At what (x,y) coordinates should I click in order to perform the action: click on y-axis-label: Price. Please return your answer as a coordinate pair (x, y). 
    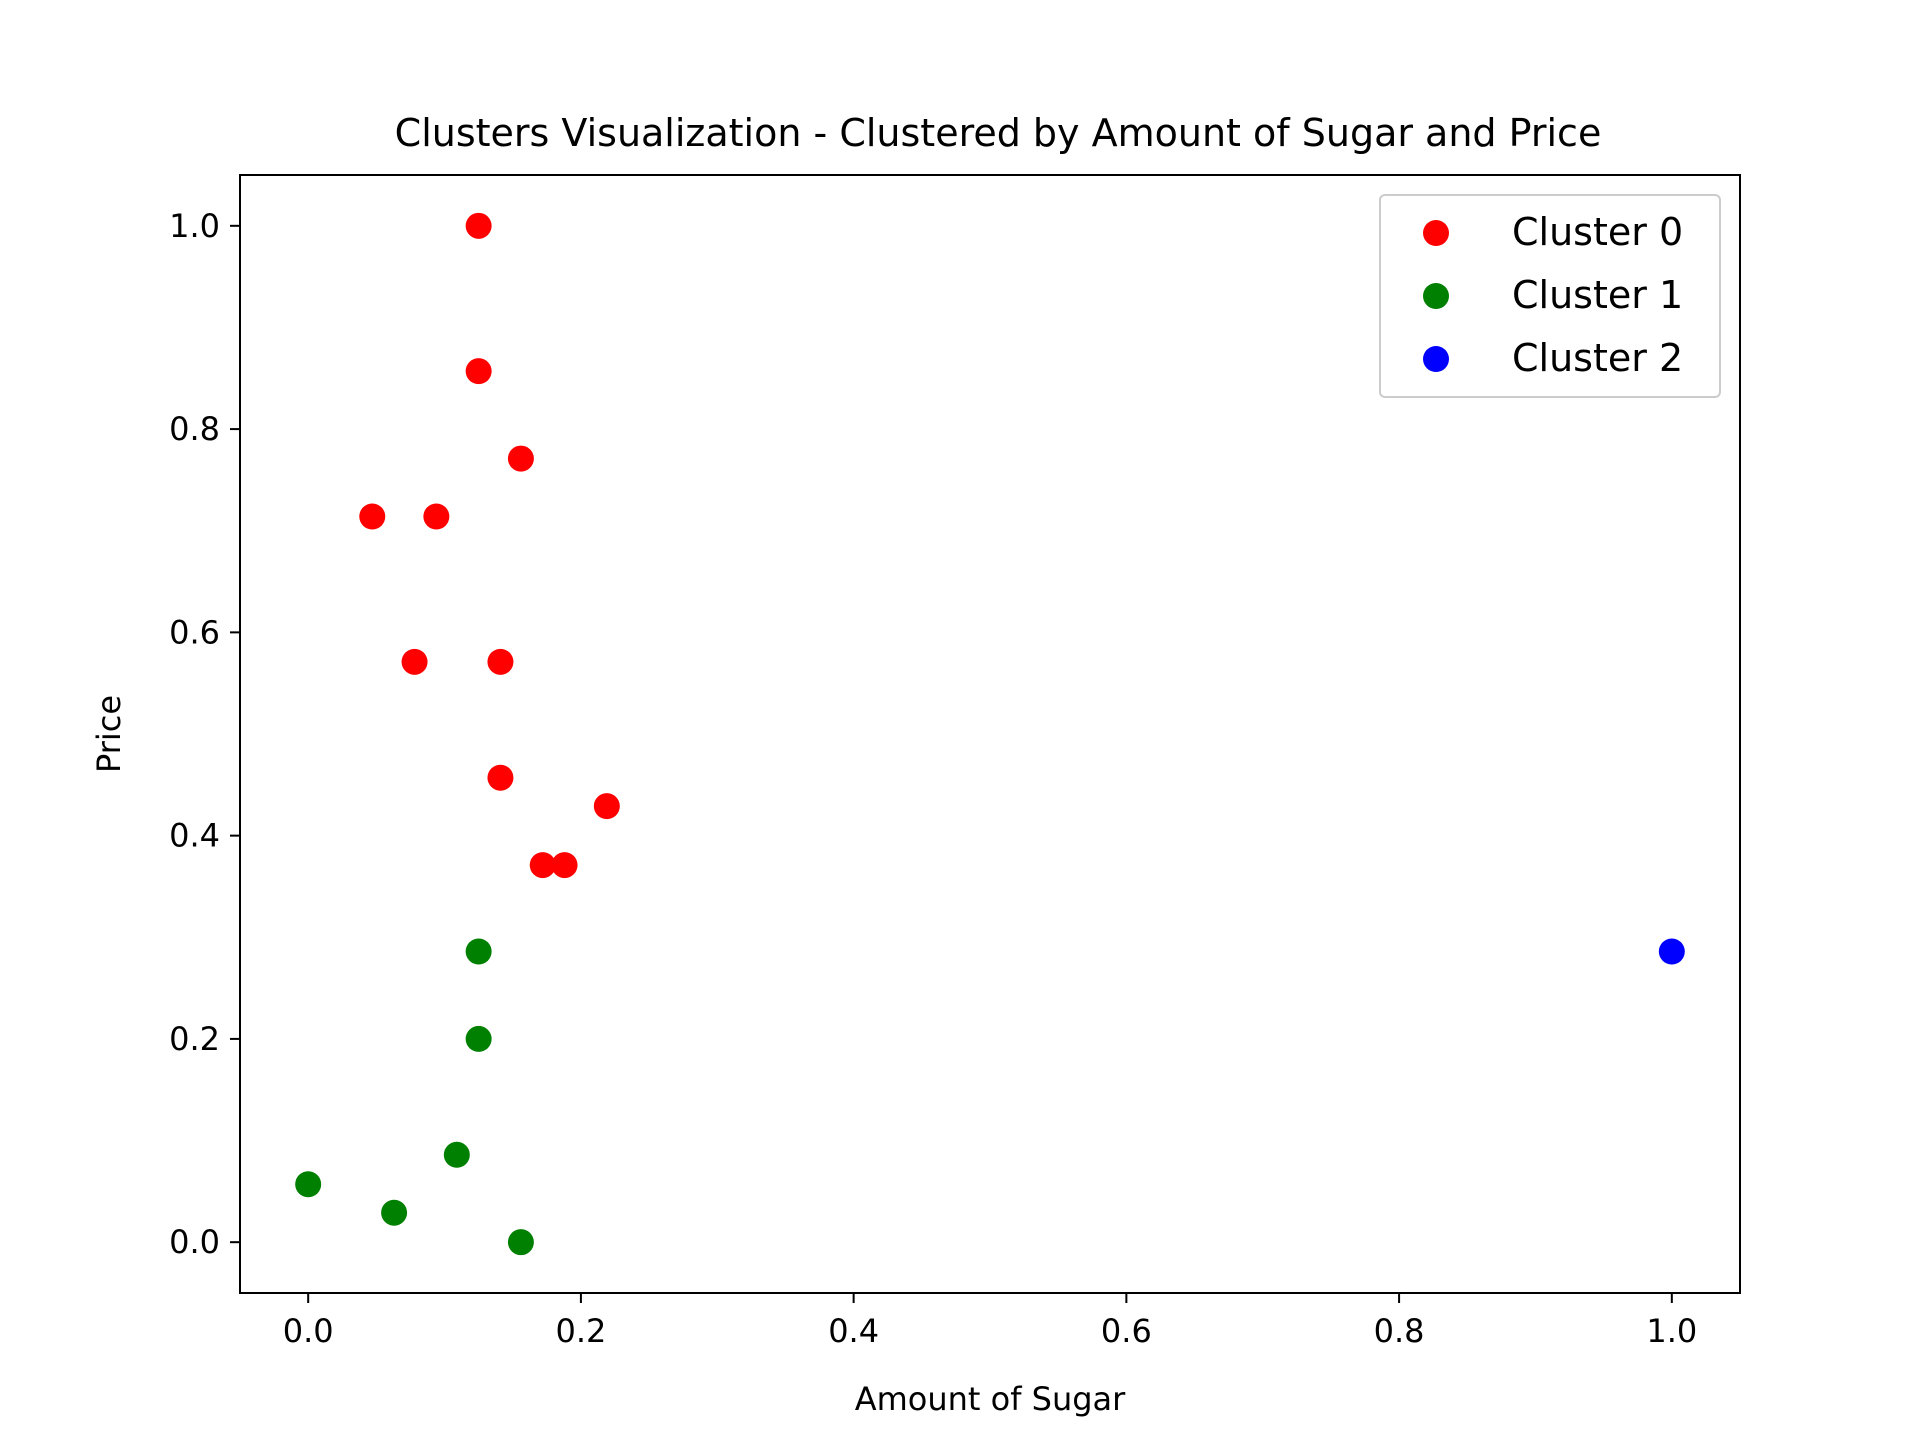
    Looking at the image, I should click on (109, 734).